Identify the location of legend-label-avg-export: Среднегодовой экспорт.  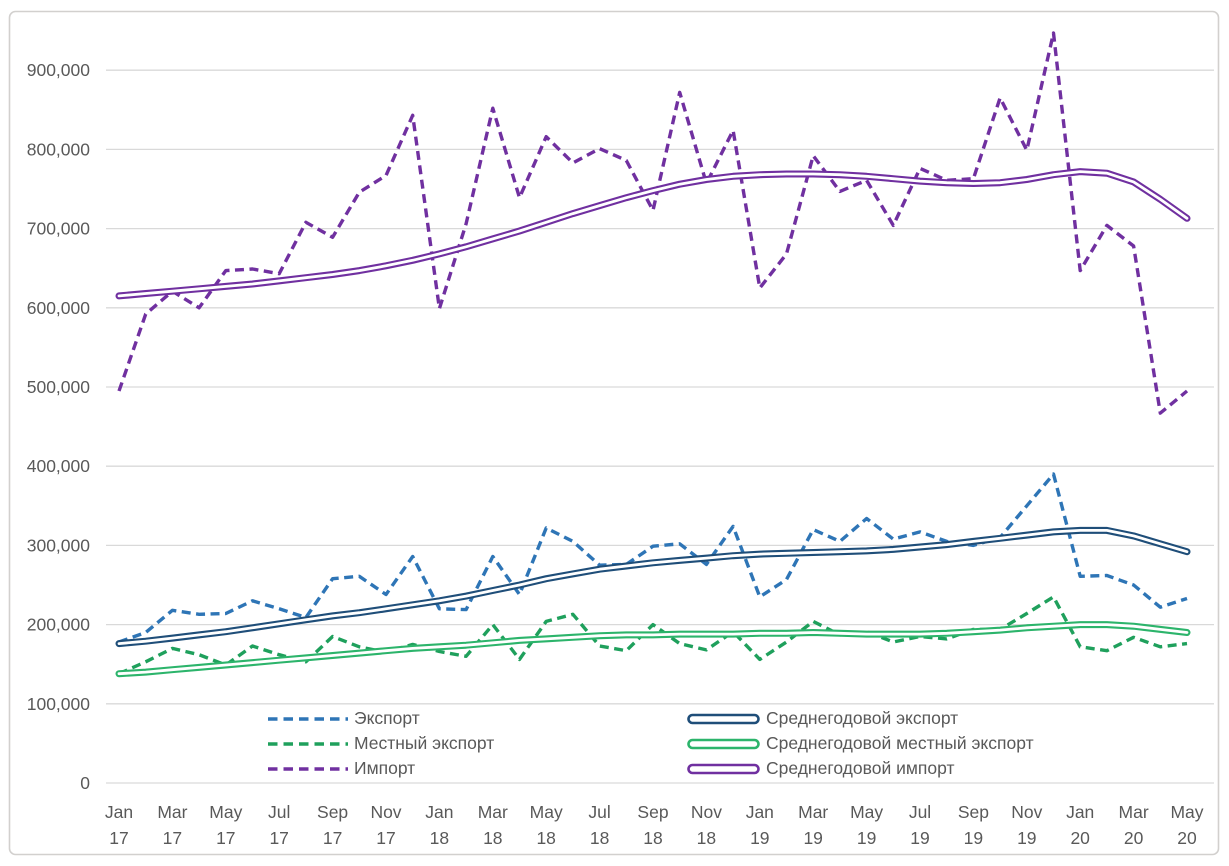
(862, 718).